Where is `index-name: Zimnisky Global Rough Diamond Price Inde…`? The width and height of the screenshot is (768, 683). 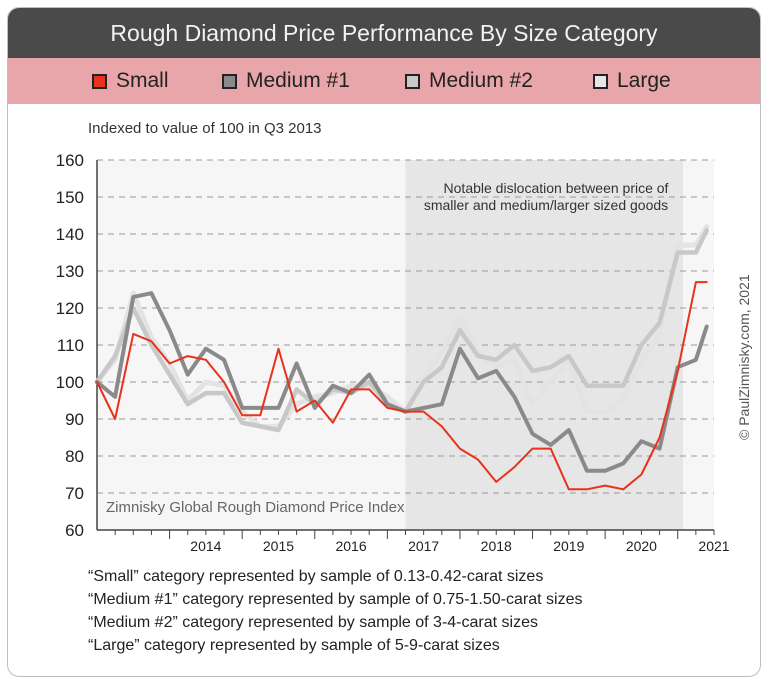
index-name: Zimnisky Global Rough Diamond Price Inde… is located at coordinates (255, 507).